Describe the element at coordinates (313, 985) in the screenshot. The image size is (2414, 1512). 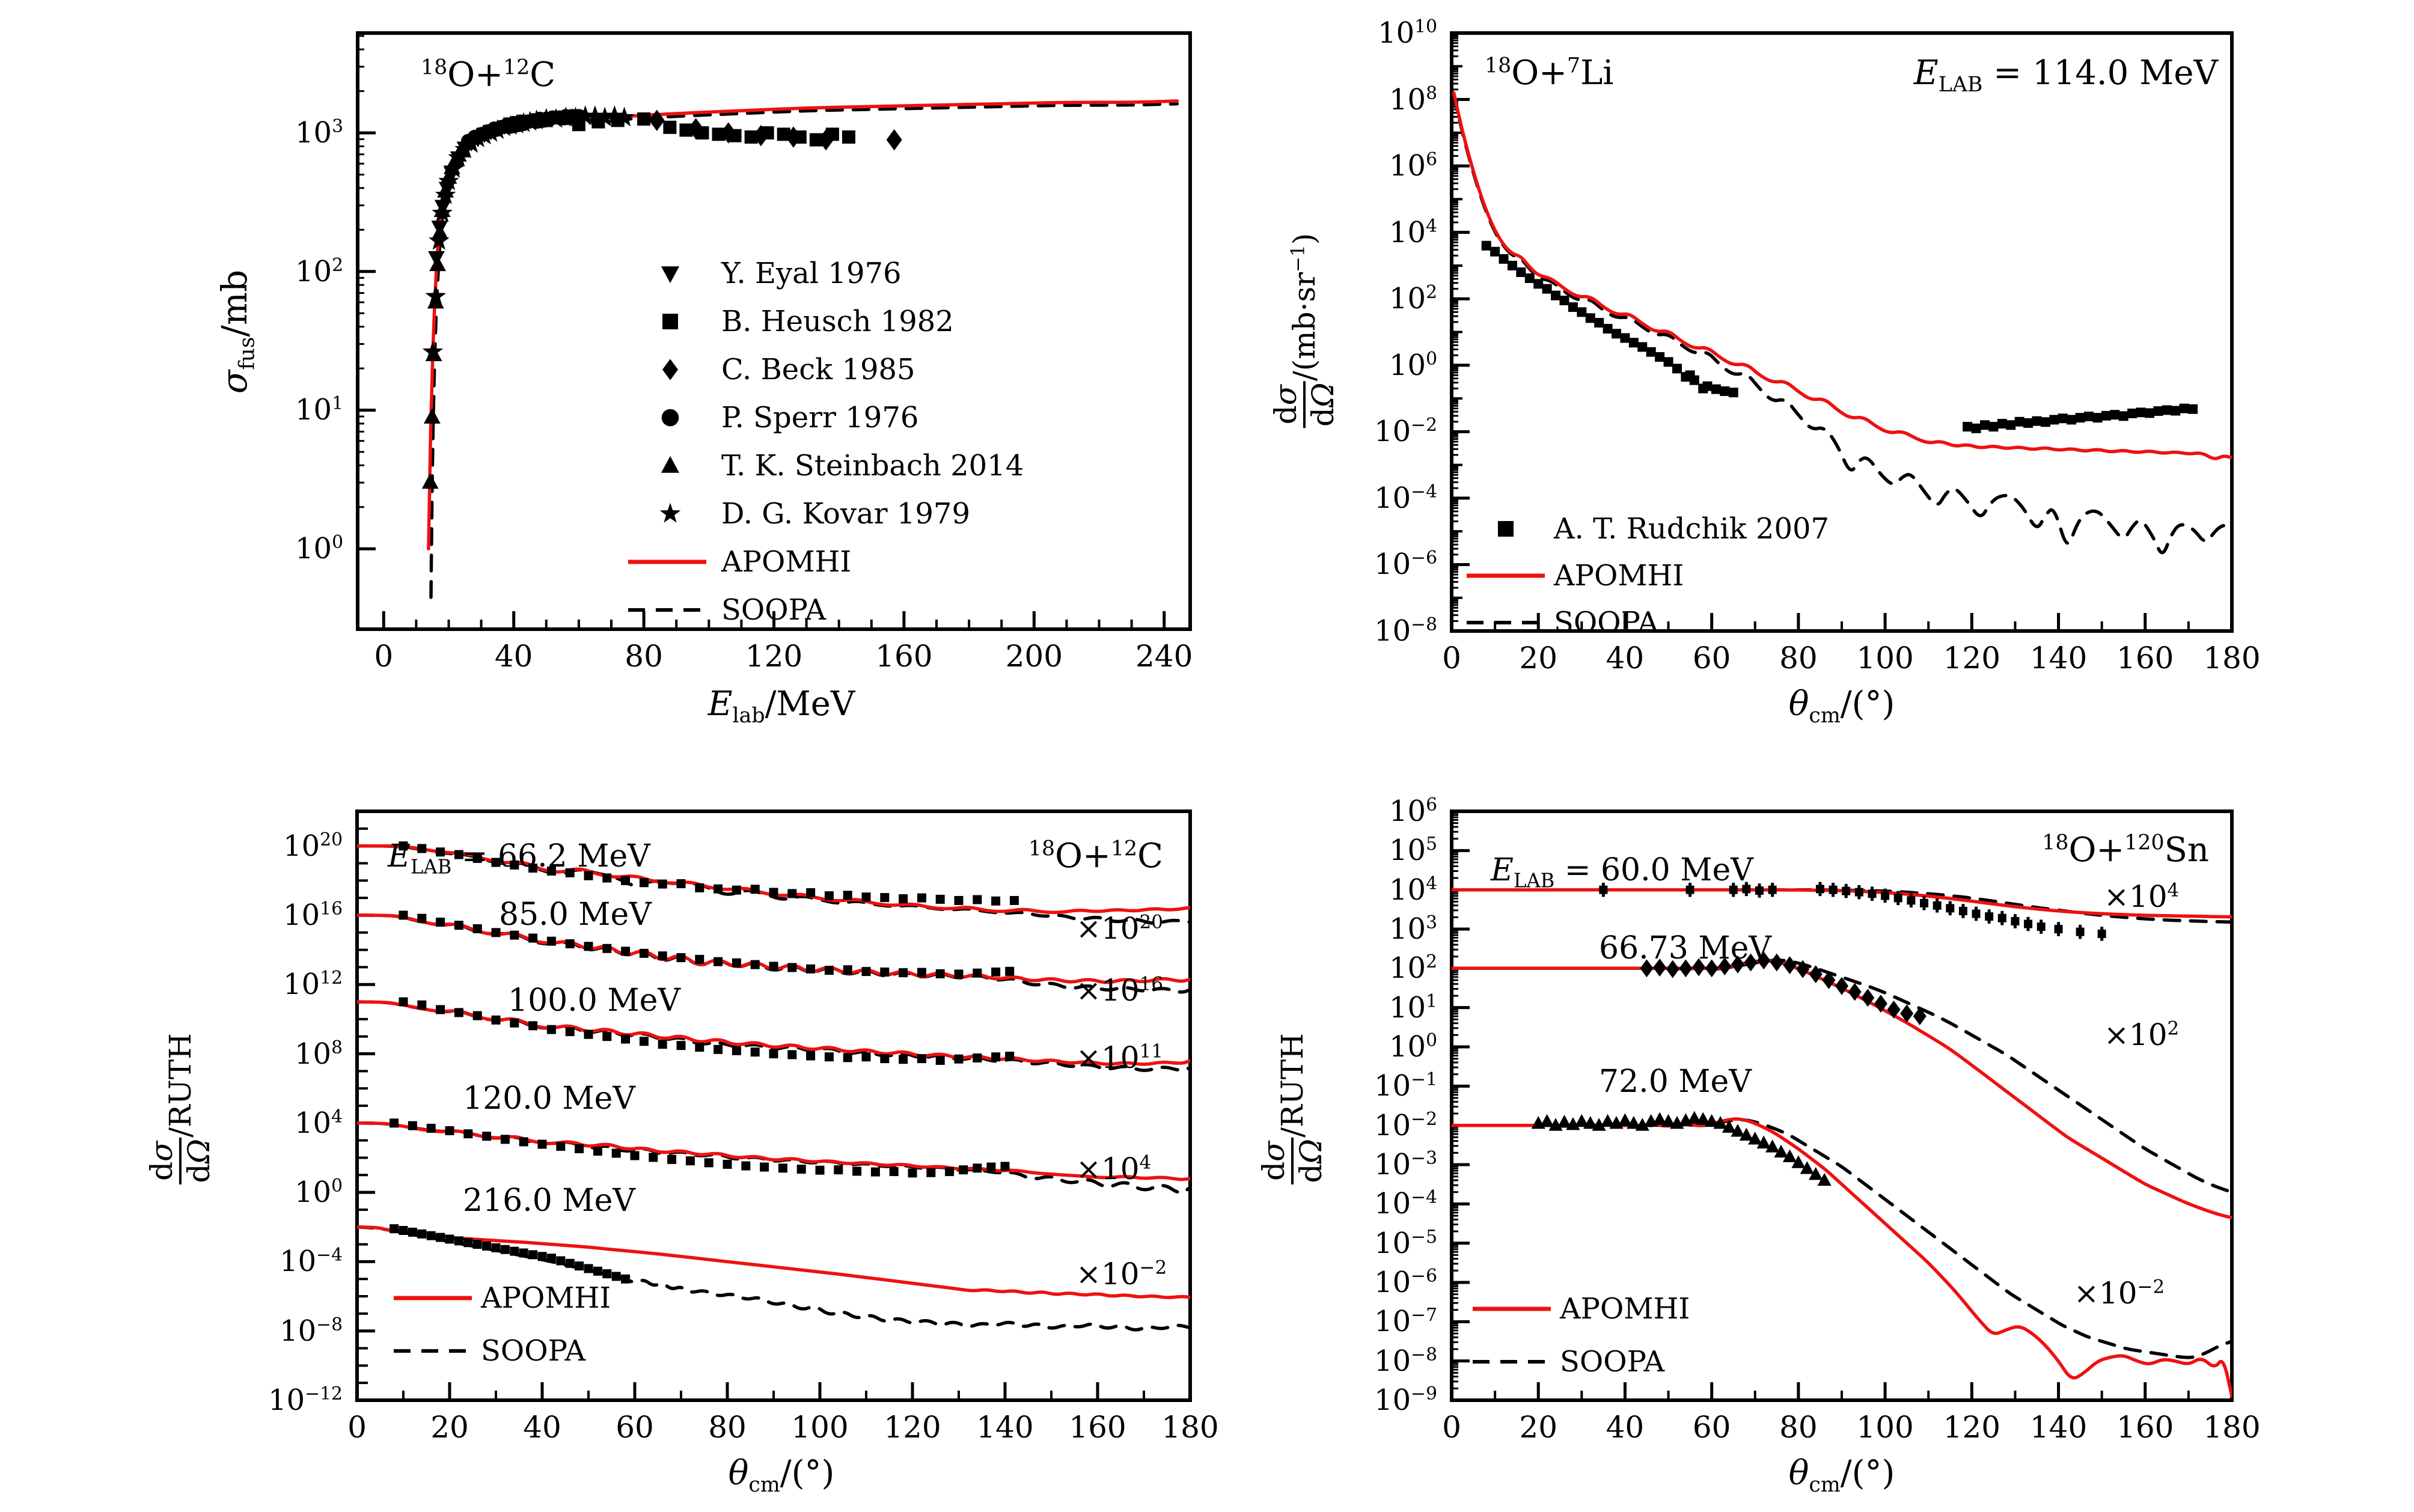
I see `y-tick-label: 10¹²` at that location.